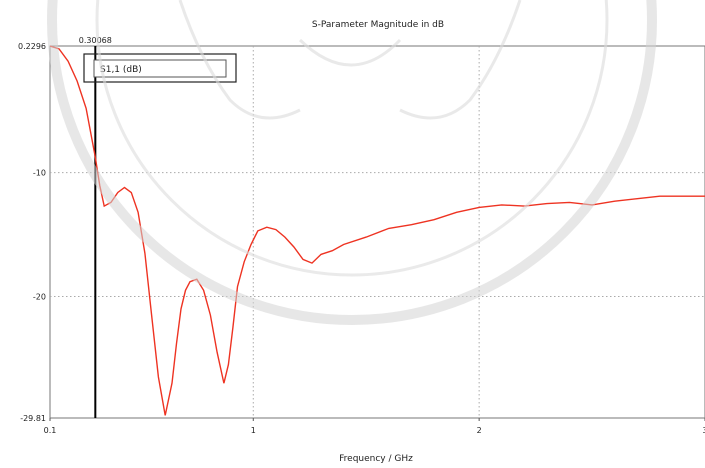  What do you see at coordinates (253, 430) in the screenshot?
I see `x-tick-label: 1` at bounding box center [253, 430].